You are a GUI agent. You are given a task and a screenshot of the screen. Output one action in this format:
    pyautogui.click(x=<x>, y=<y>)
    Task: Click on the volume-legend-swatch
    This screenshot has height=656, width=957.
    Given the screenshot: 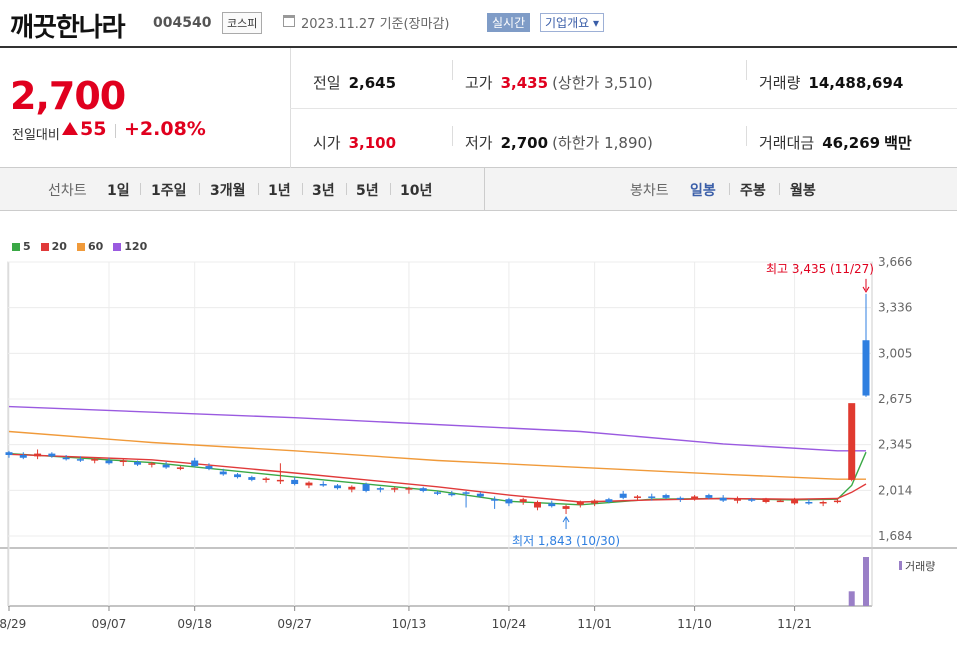 What is the action you would take?
    pyautogui.click(x=900, y=565)
    